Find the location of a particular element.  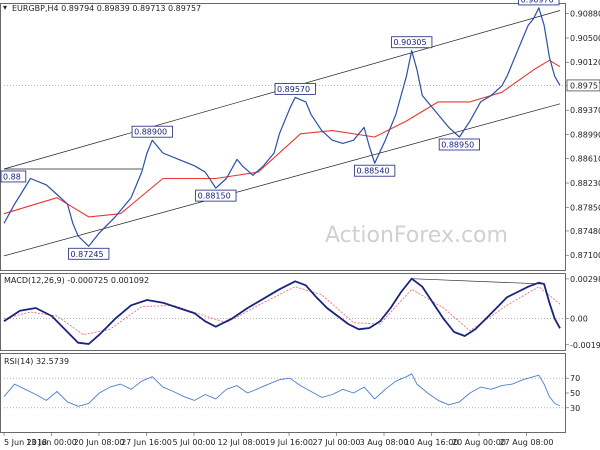

x-tick-label: 5 Jul 00:00 is located at coordinates (194, 442).